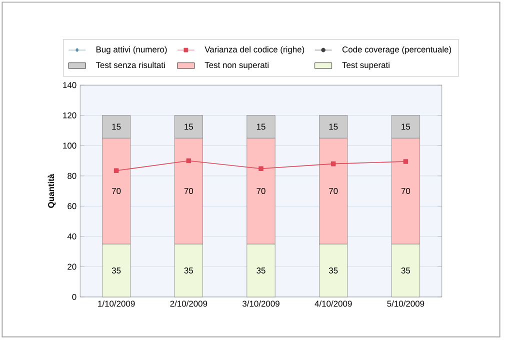 This screenshot has width=508, height=343. What do you see at coordinates (131, 50) in the screenshot?
I see `legend-label: Bug attivi (numero)` at bounding box center [131, 50].